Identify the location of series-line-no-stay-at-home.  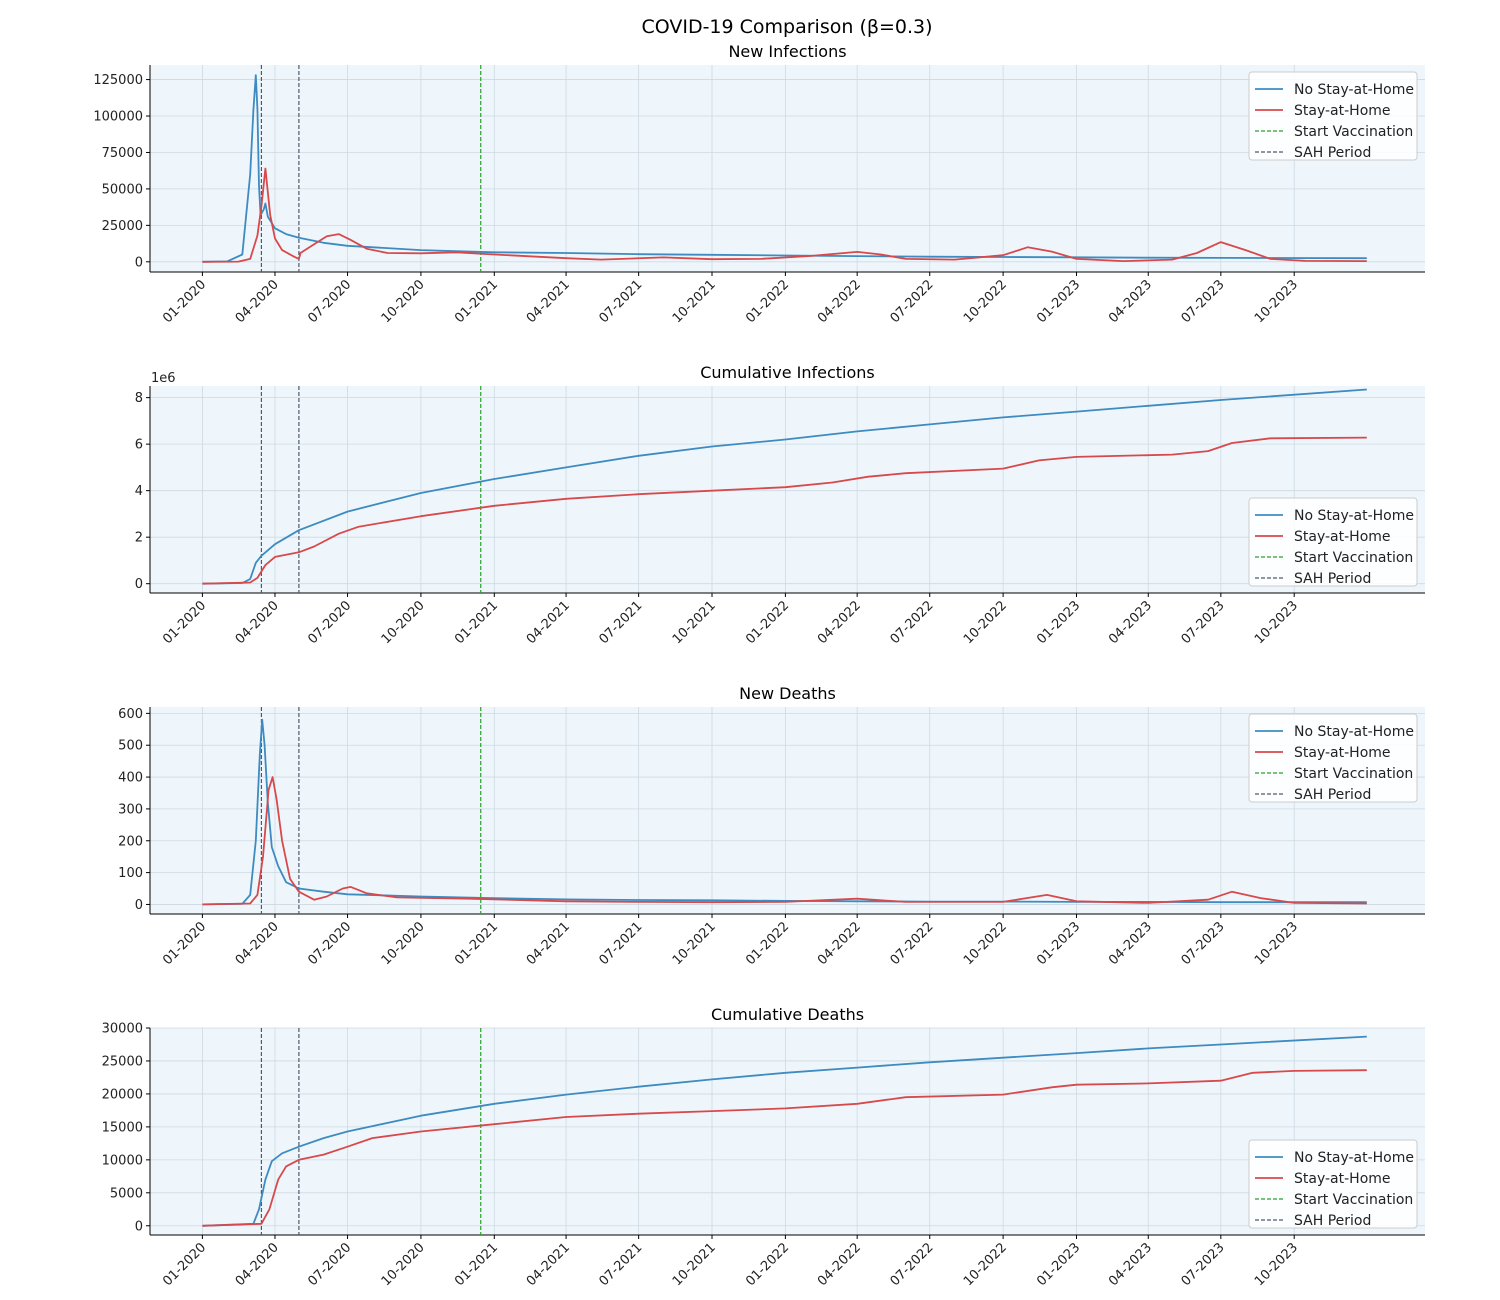
(784, 1131).